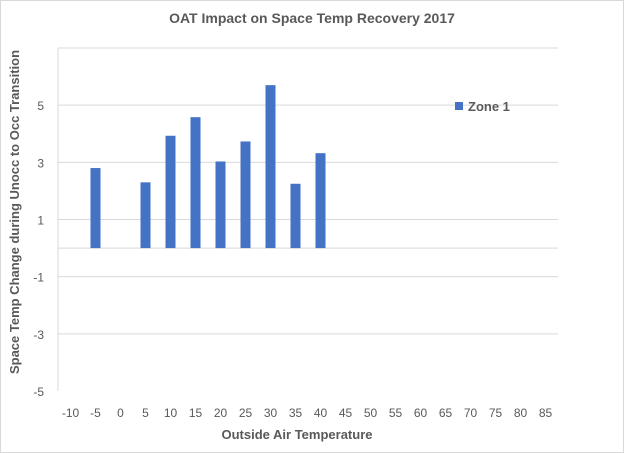  I want to click on x-tick-label: 60, so click(421, 413).